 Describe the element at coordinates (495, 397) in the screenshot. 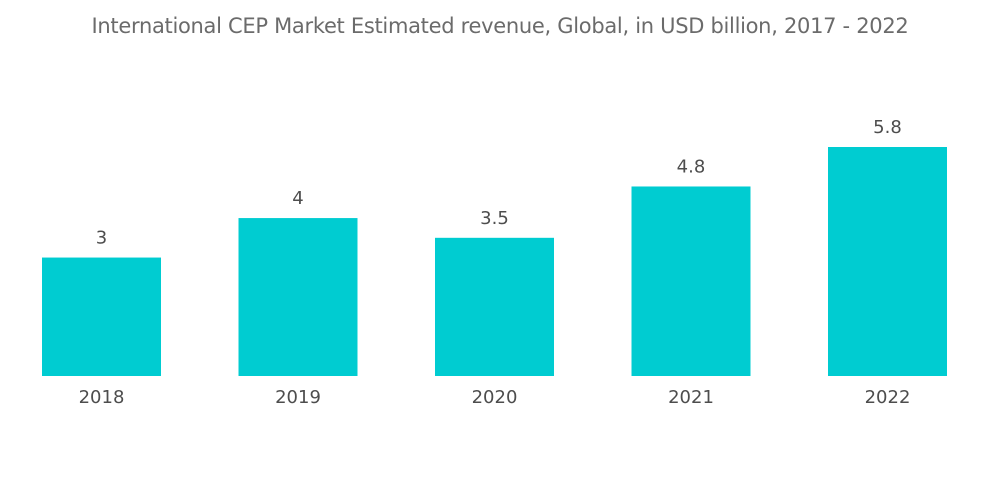

I see `x-tick-label-2020: 2020` at that location.